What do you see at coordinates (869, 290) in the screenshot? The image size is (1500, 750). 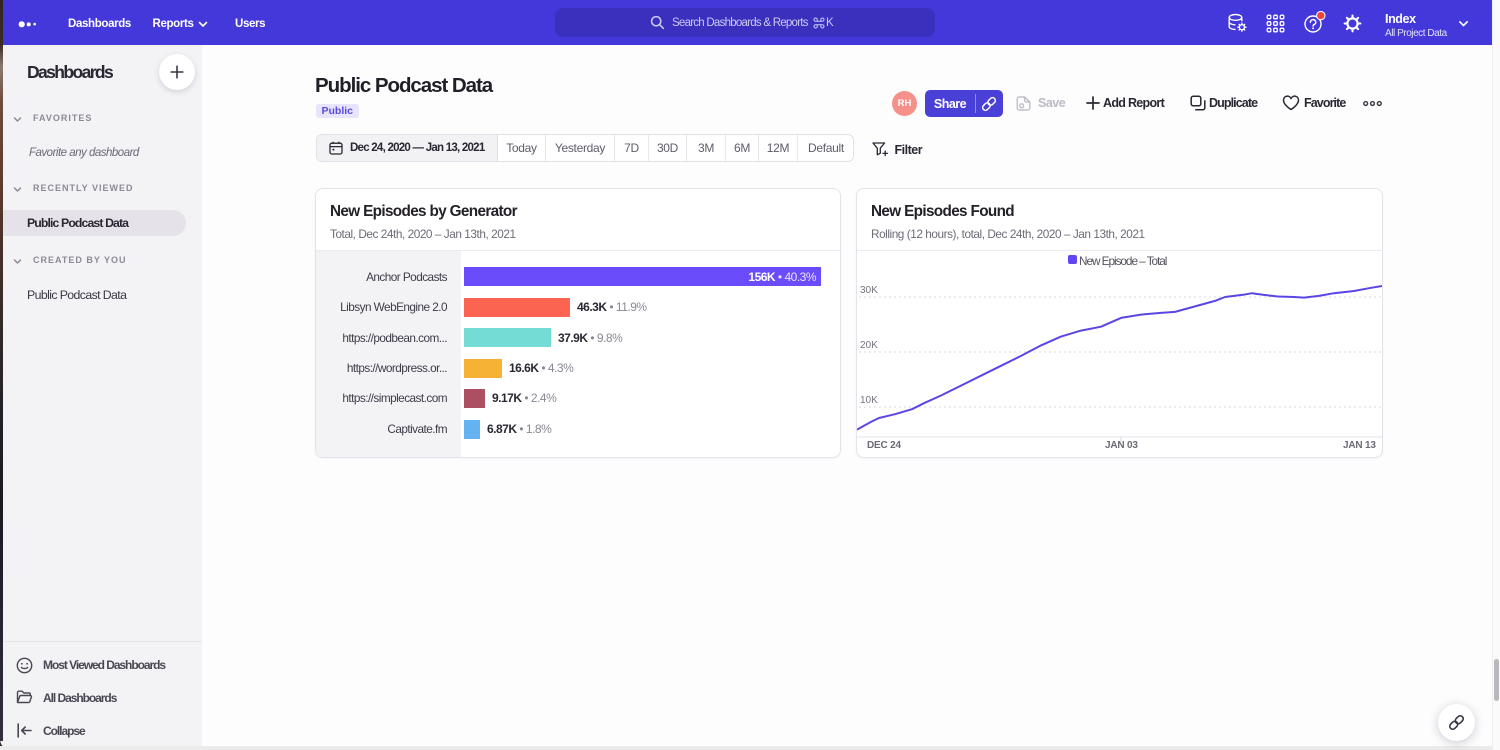 I see `svg-text: 30K` at bounding box center [869, 290].